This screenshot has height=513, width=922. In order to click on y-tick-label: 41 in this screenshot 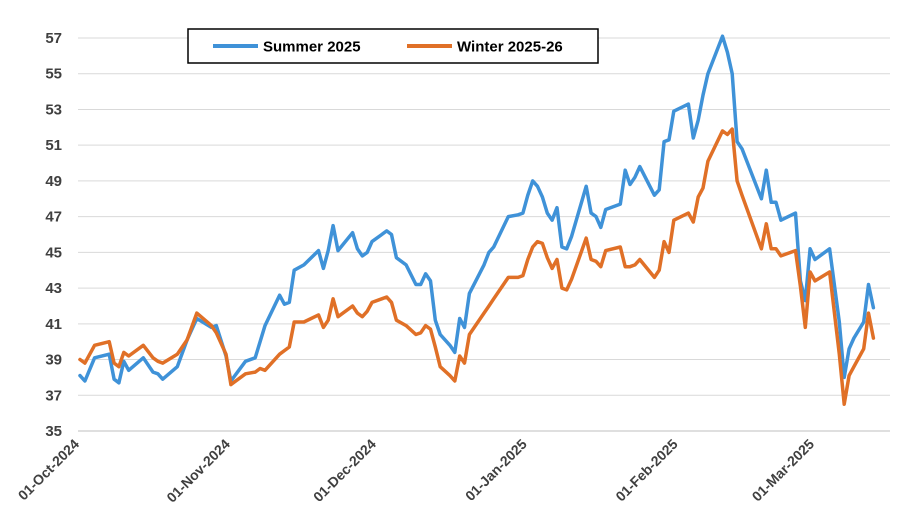, I will do `click(53, 324)`.